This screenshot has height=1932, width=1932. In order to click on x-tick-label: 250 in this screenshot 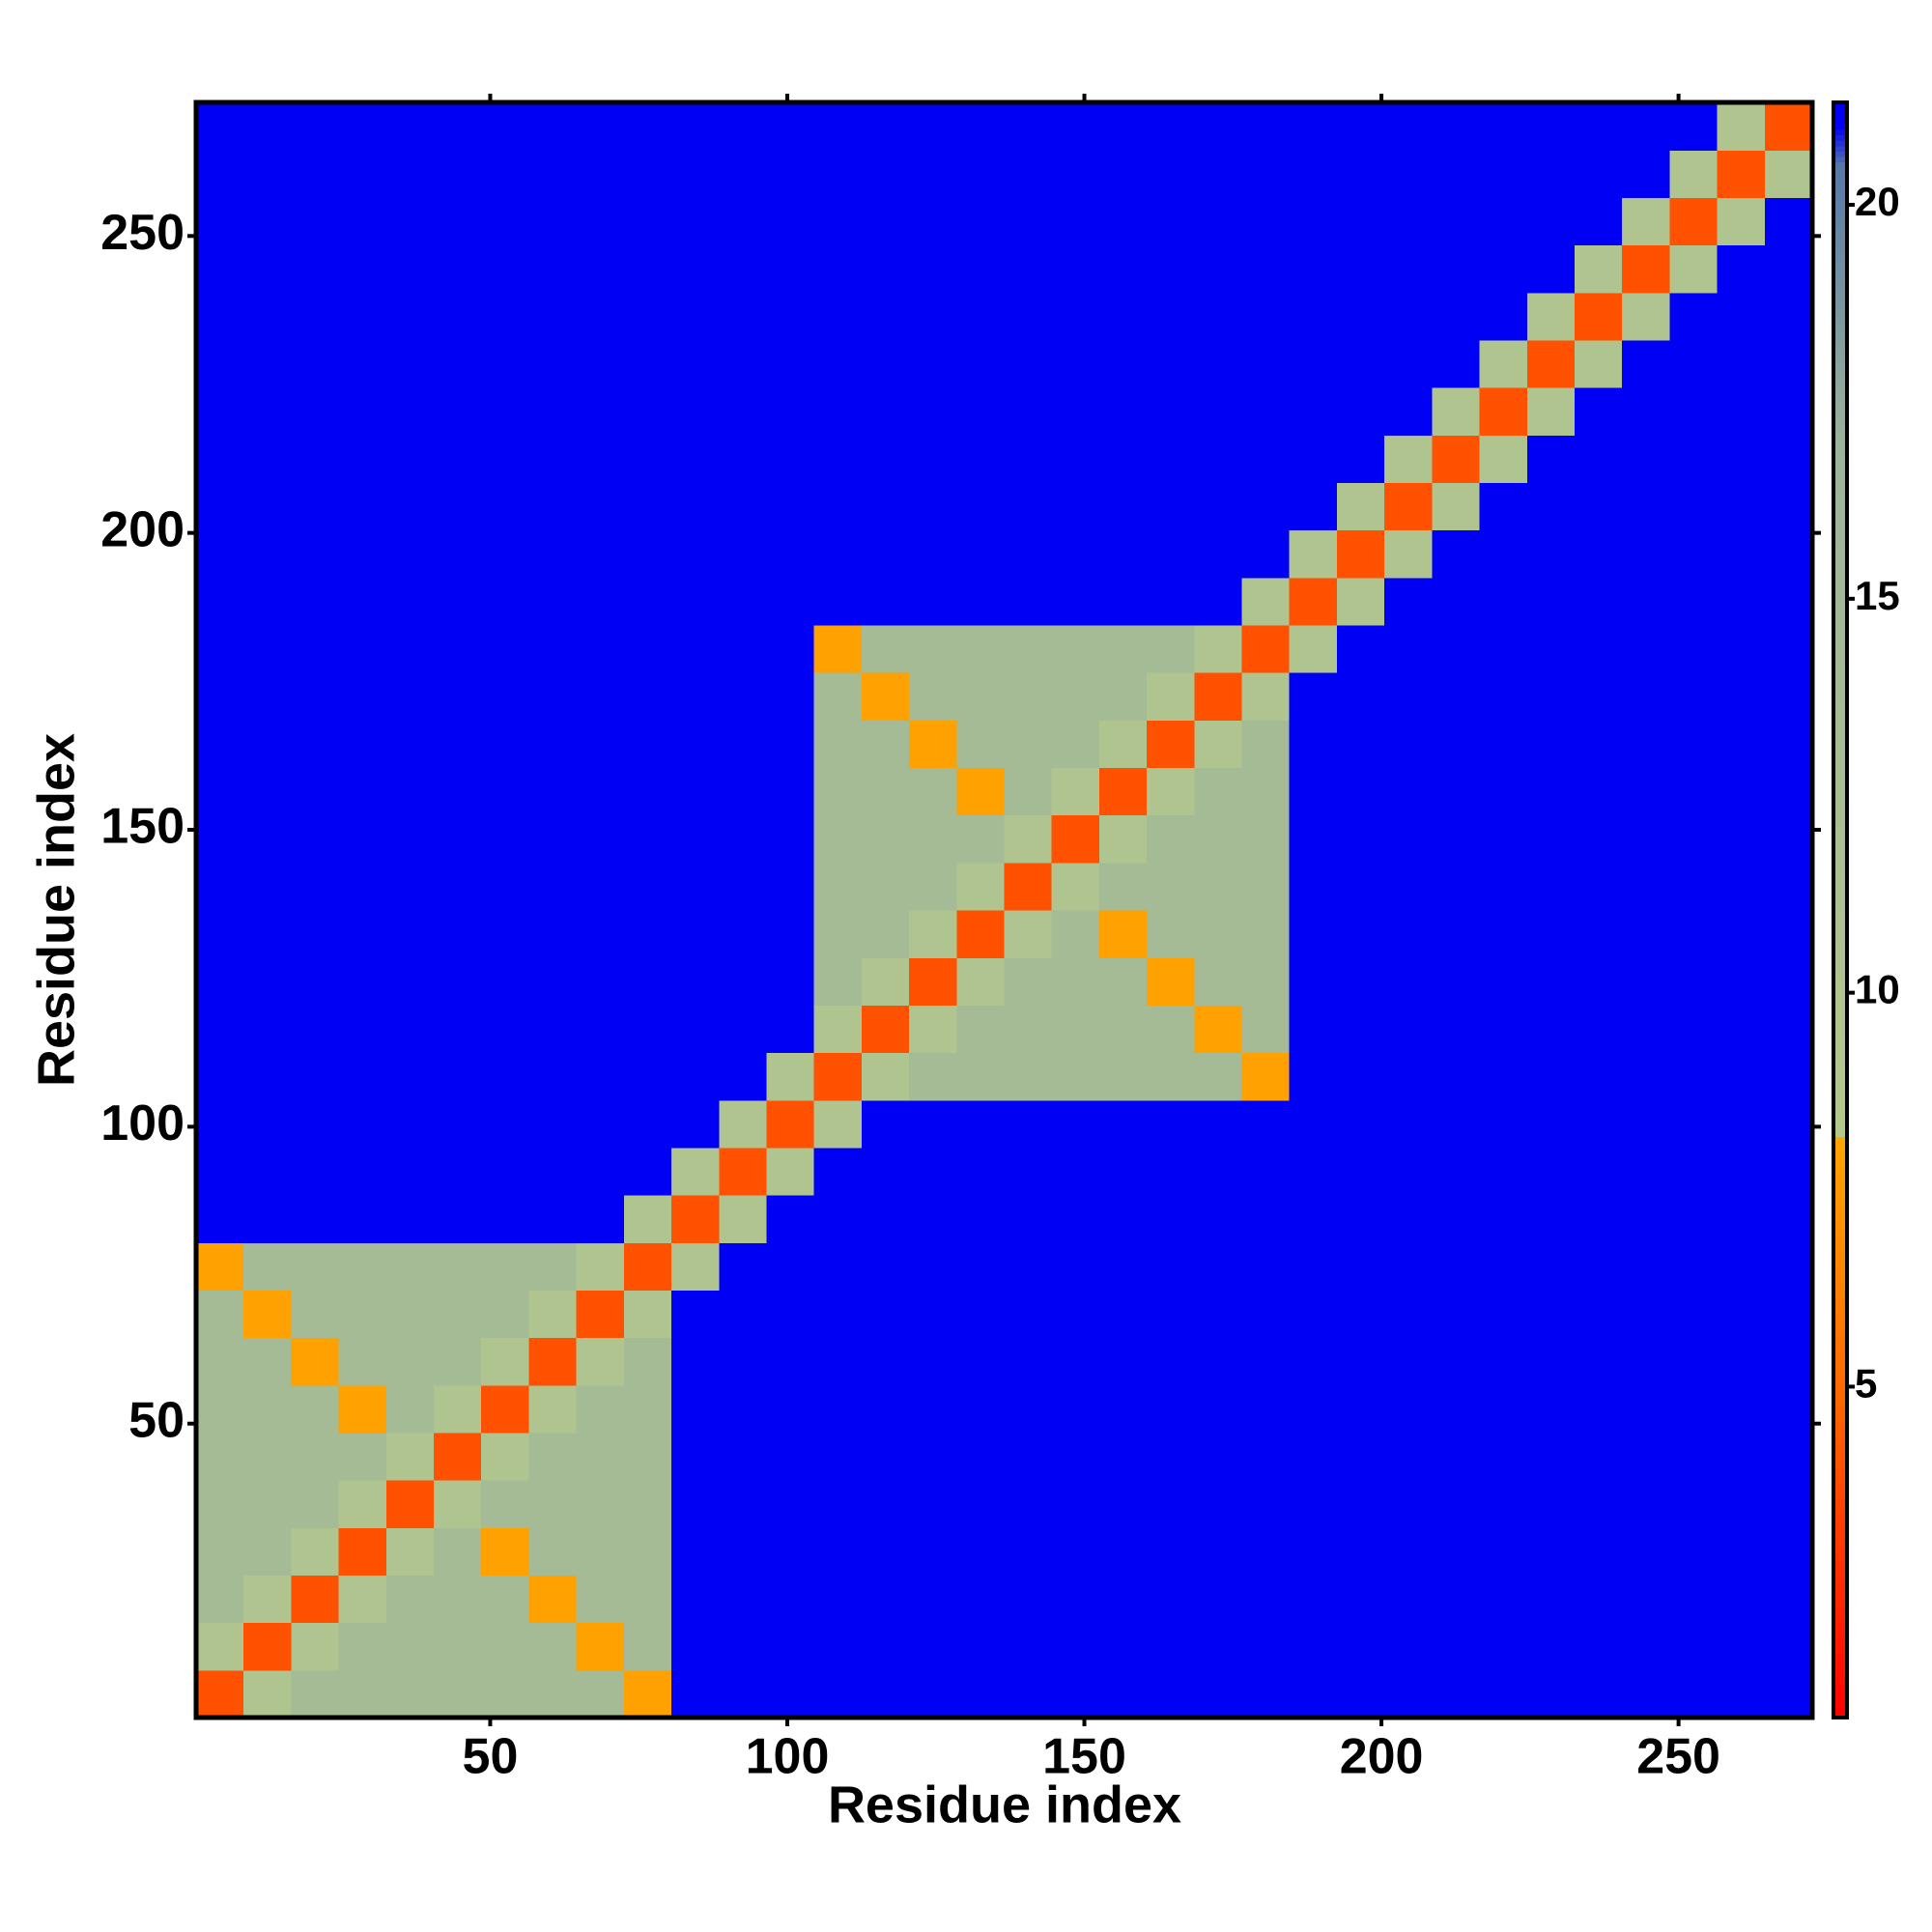, I will do `click(1678, 1757)`.